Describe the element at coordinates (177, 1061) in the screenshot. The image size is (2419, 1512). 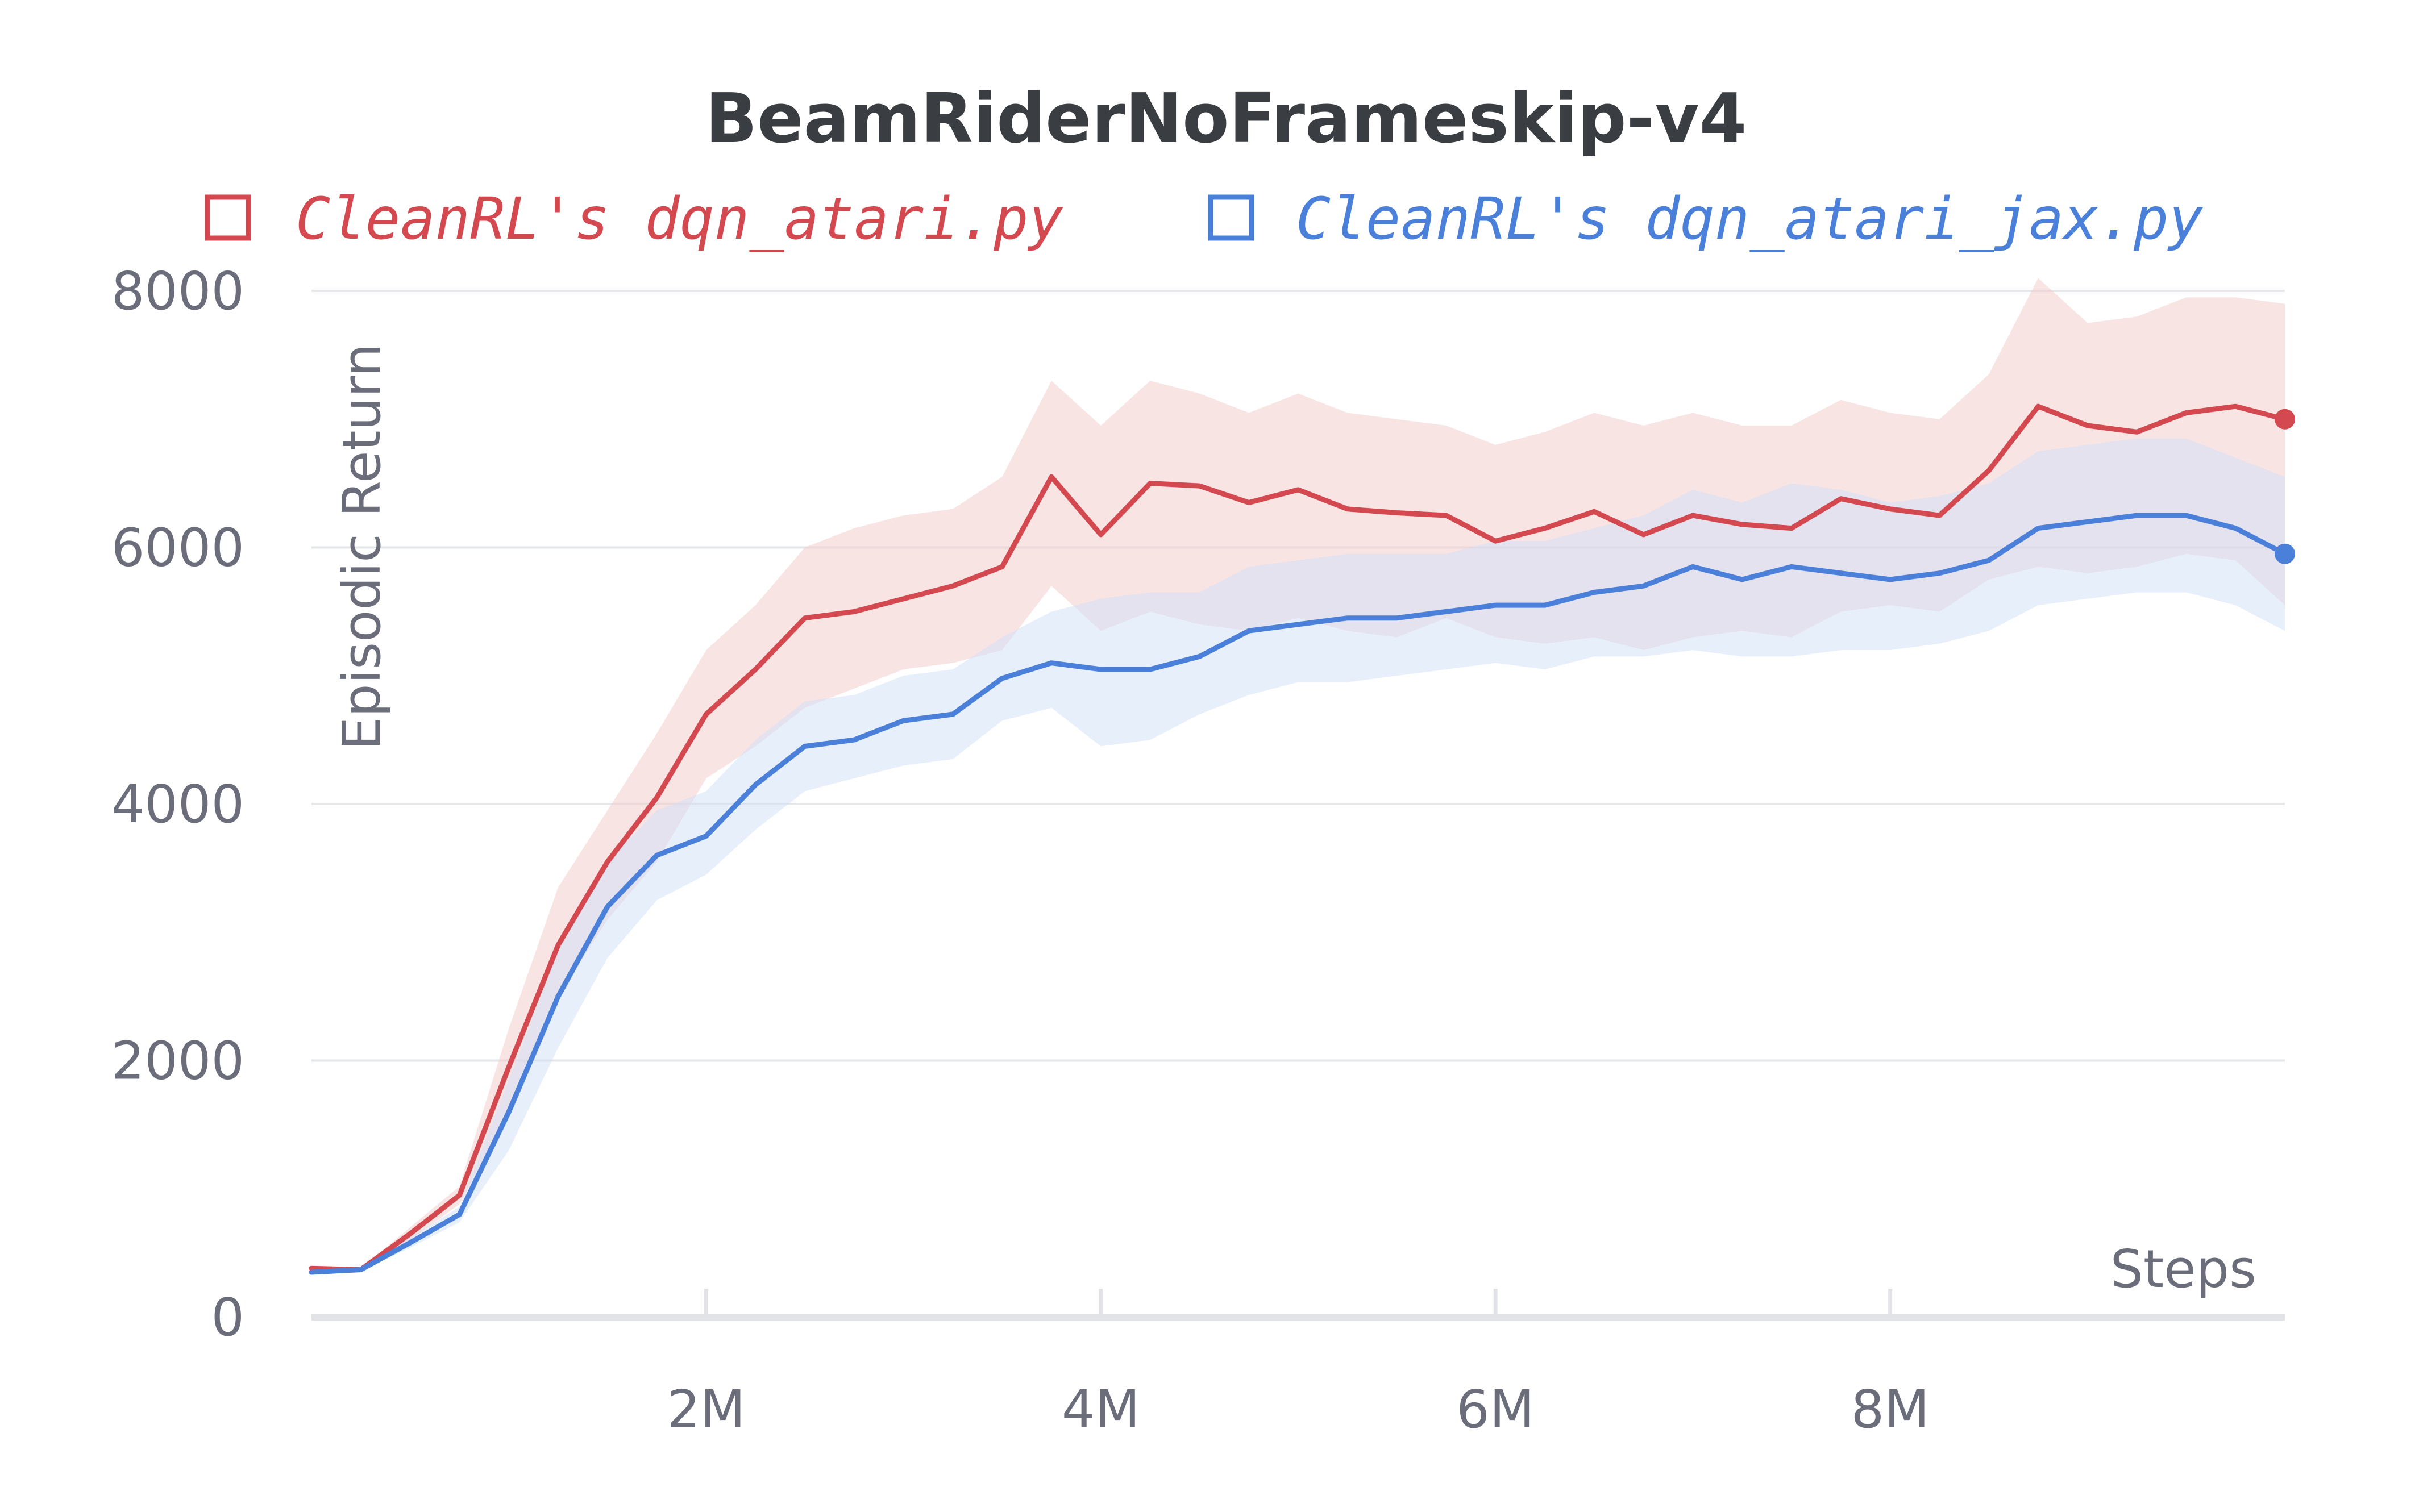
I see `y-tick-label: 2000` at that location.